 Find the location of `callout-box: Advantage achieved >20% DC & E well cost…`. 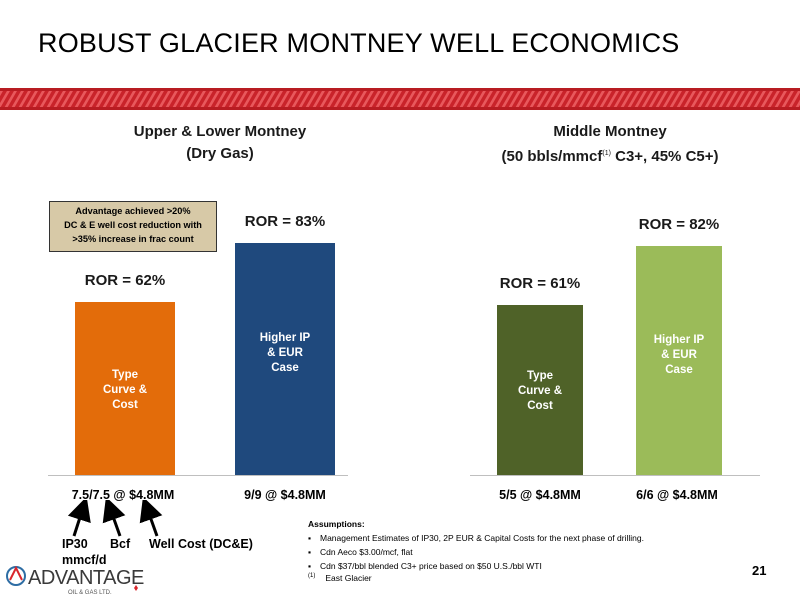

callout-box: Advantage achieved >20% DC & E well cost… is located at coordinates (133, 226).